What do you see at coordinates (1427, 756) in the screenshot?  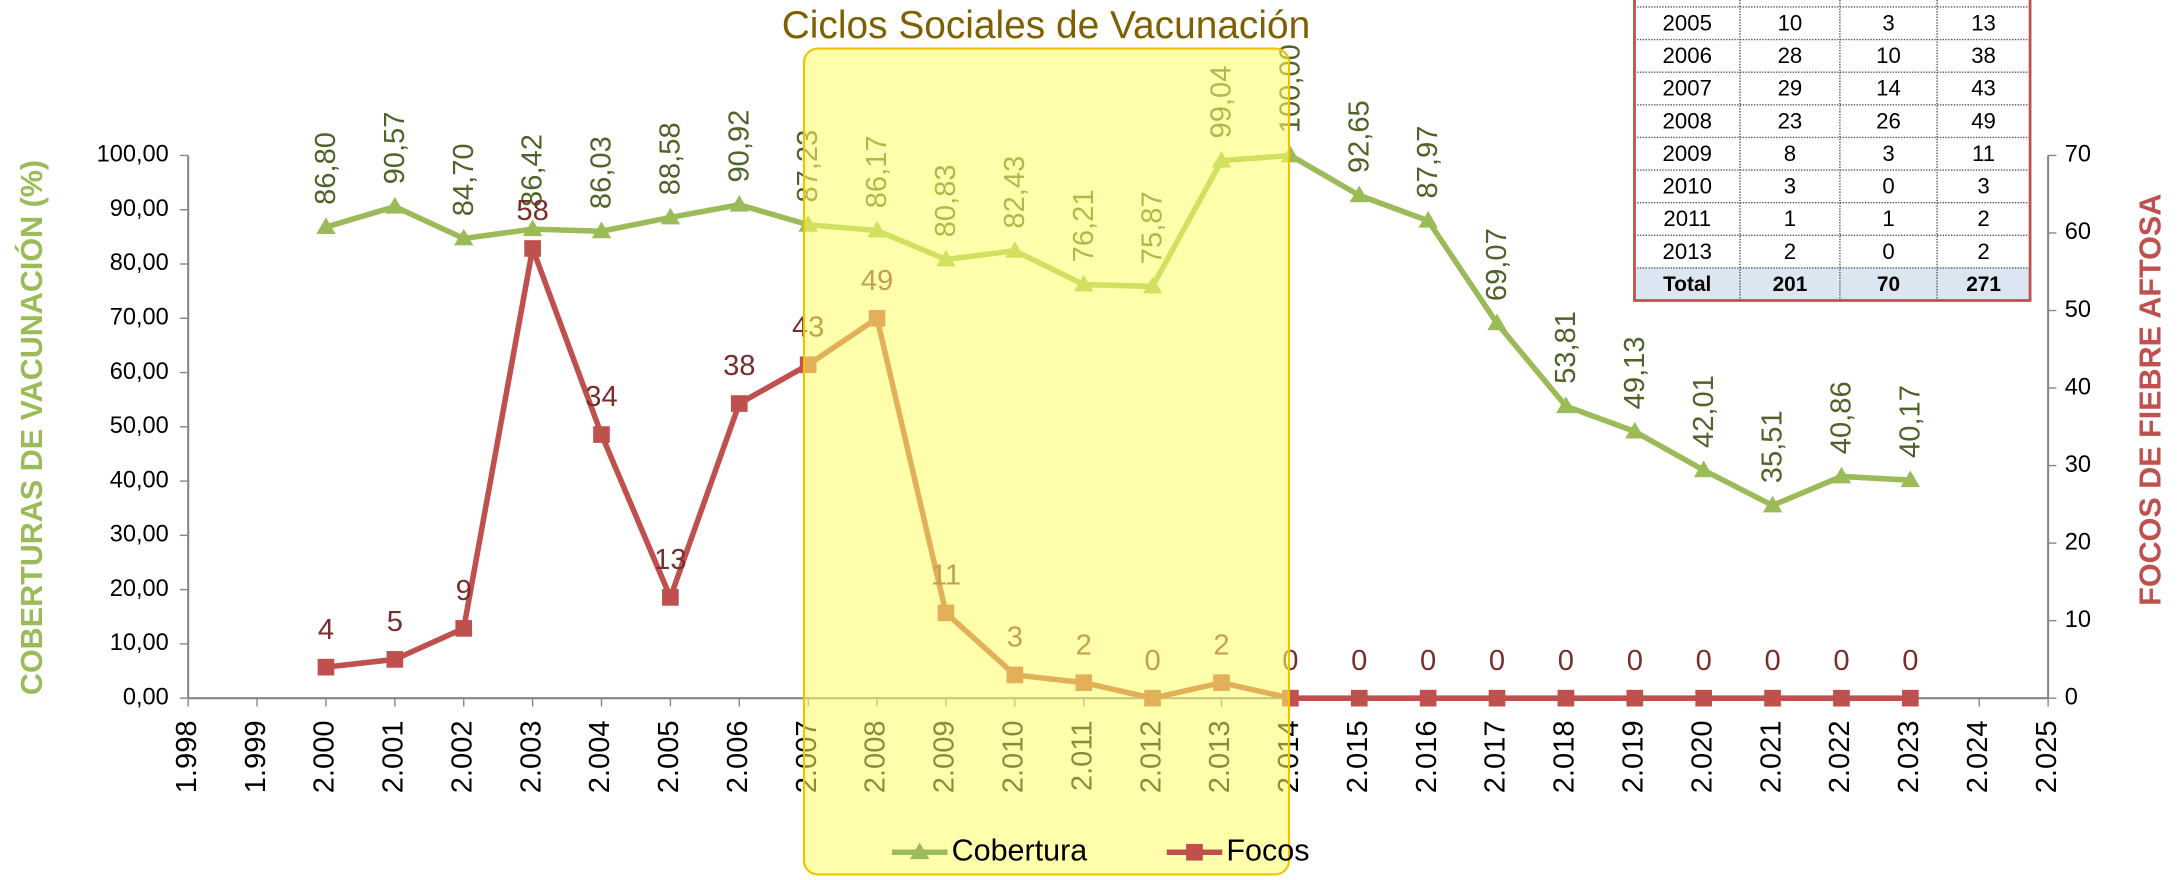 I see `x-tick-label: 2.016` at bounding box center [1427, 756].